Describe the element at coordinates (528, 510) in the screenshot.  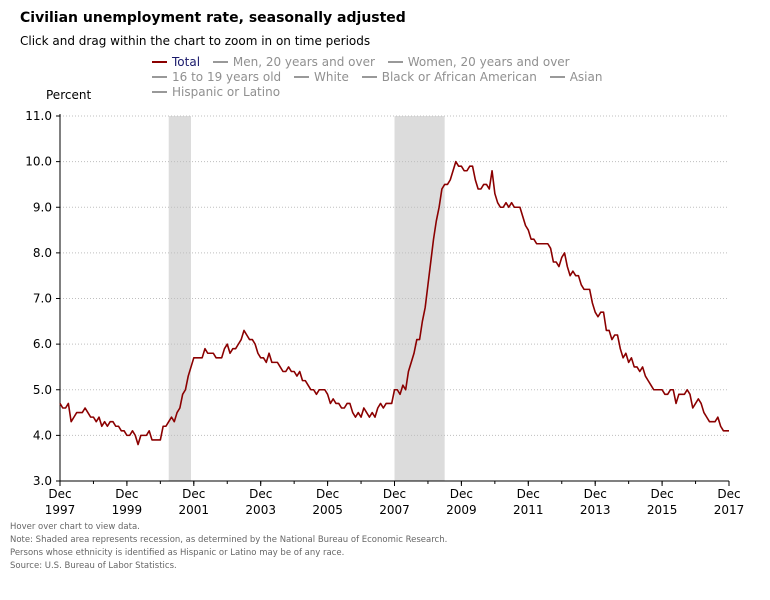
I see `x-tick-label: 2011` at that location.